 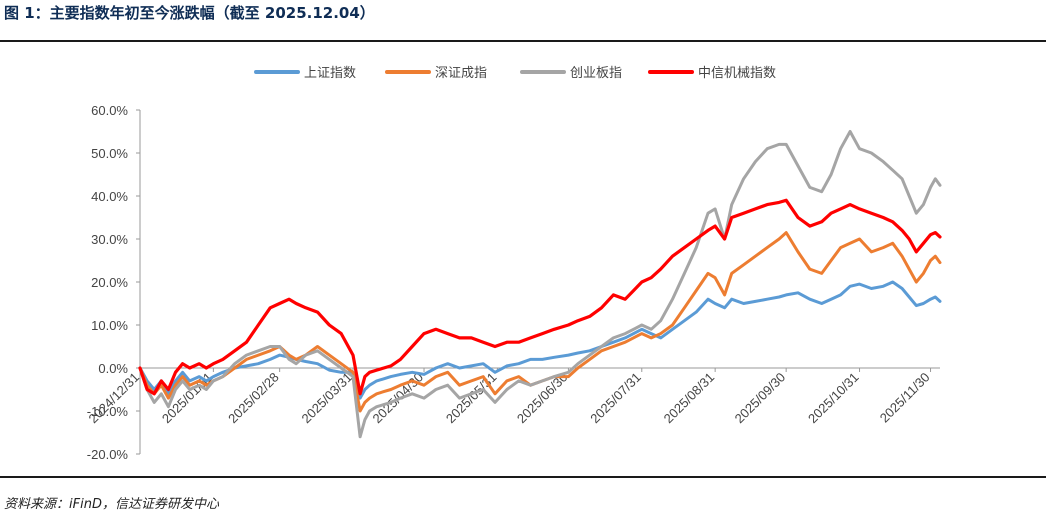 I want to click on y-tick-label: -20.0%, so click(x=108, y=454).